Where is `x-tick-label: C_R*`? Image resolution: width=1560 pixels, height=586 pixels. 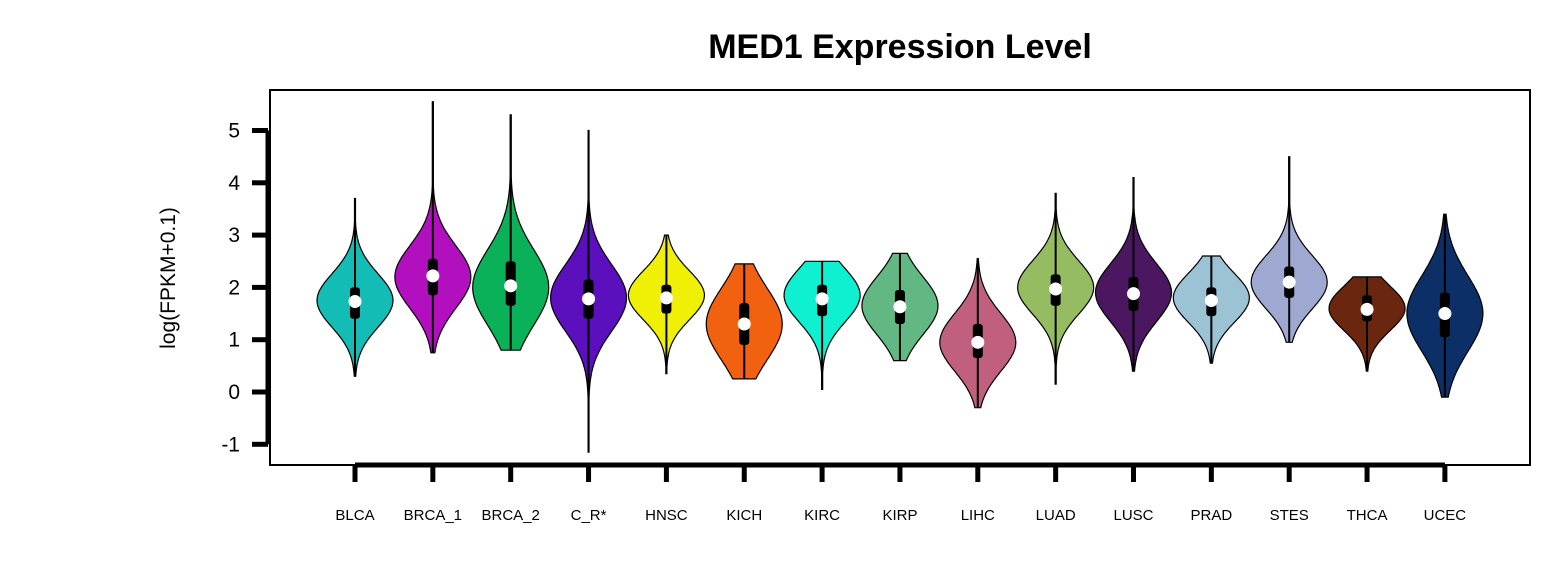 x-tick-label: C_R* is located at coordinates (589, 515).